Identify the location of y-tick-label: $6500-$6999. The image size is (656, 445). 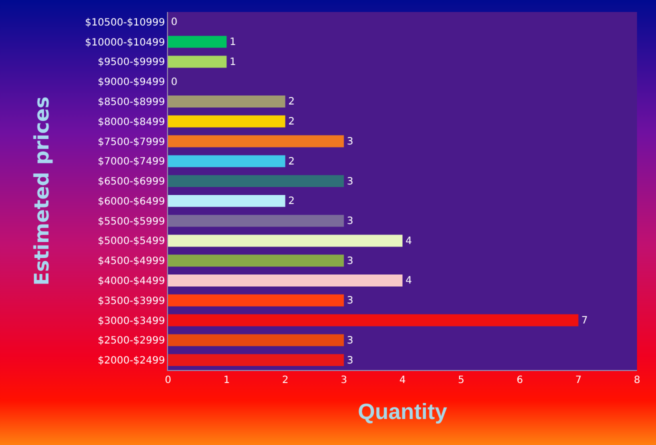
(131, 182).